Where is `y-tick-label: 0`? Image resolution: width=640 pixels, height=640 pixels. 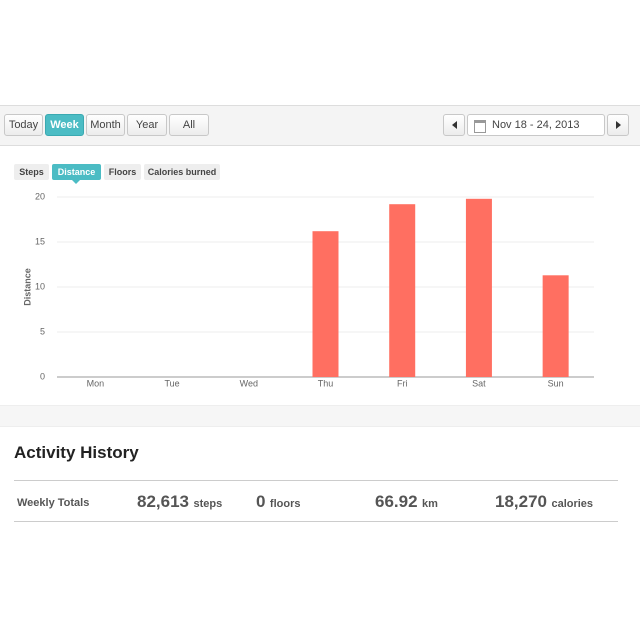 y-tick-label: 0 is located at coordinates (42, 376).